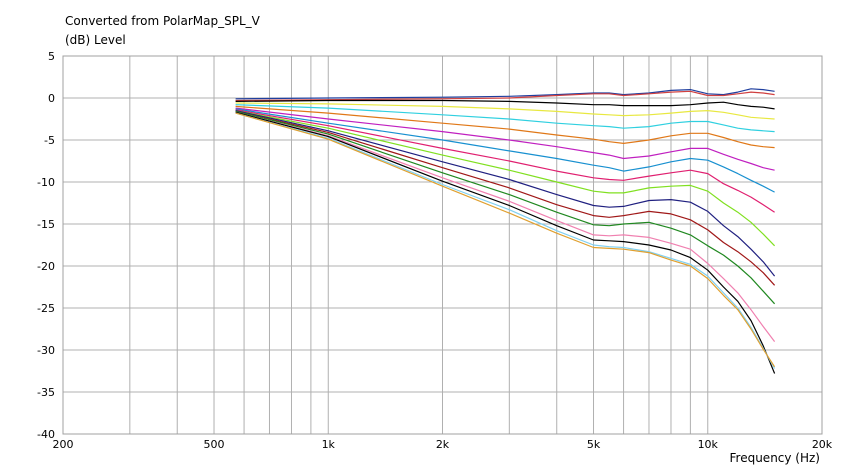 Image resolution: width=844 pixels, height=469 pixels. I want to click on chart-title: Converted from PolarMap_SPL_V, so click(163, 21).